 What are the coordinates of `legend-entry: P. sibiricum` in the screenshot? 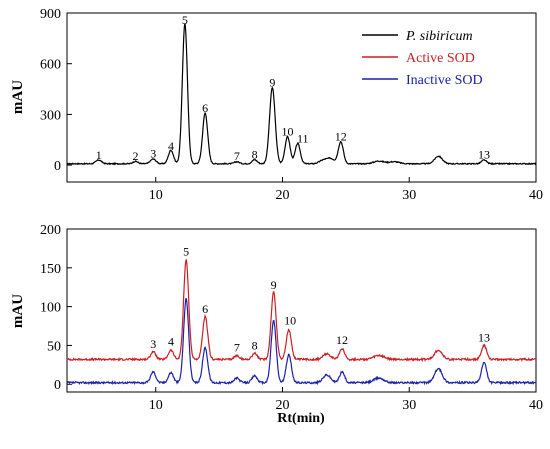 It's located at (439, 36).